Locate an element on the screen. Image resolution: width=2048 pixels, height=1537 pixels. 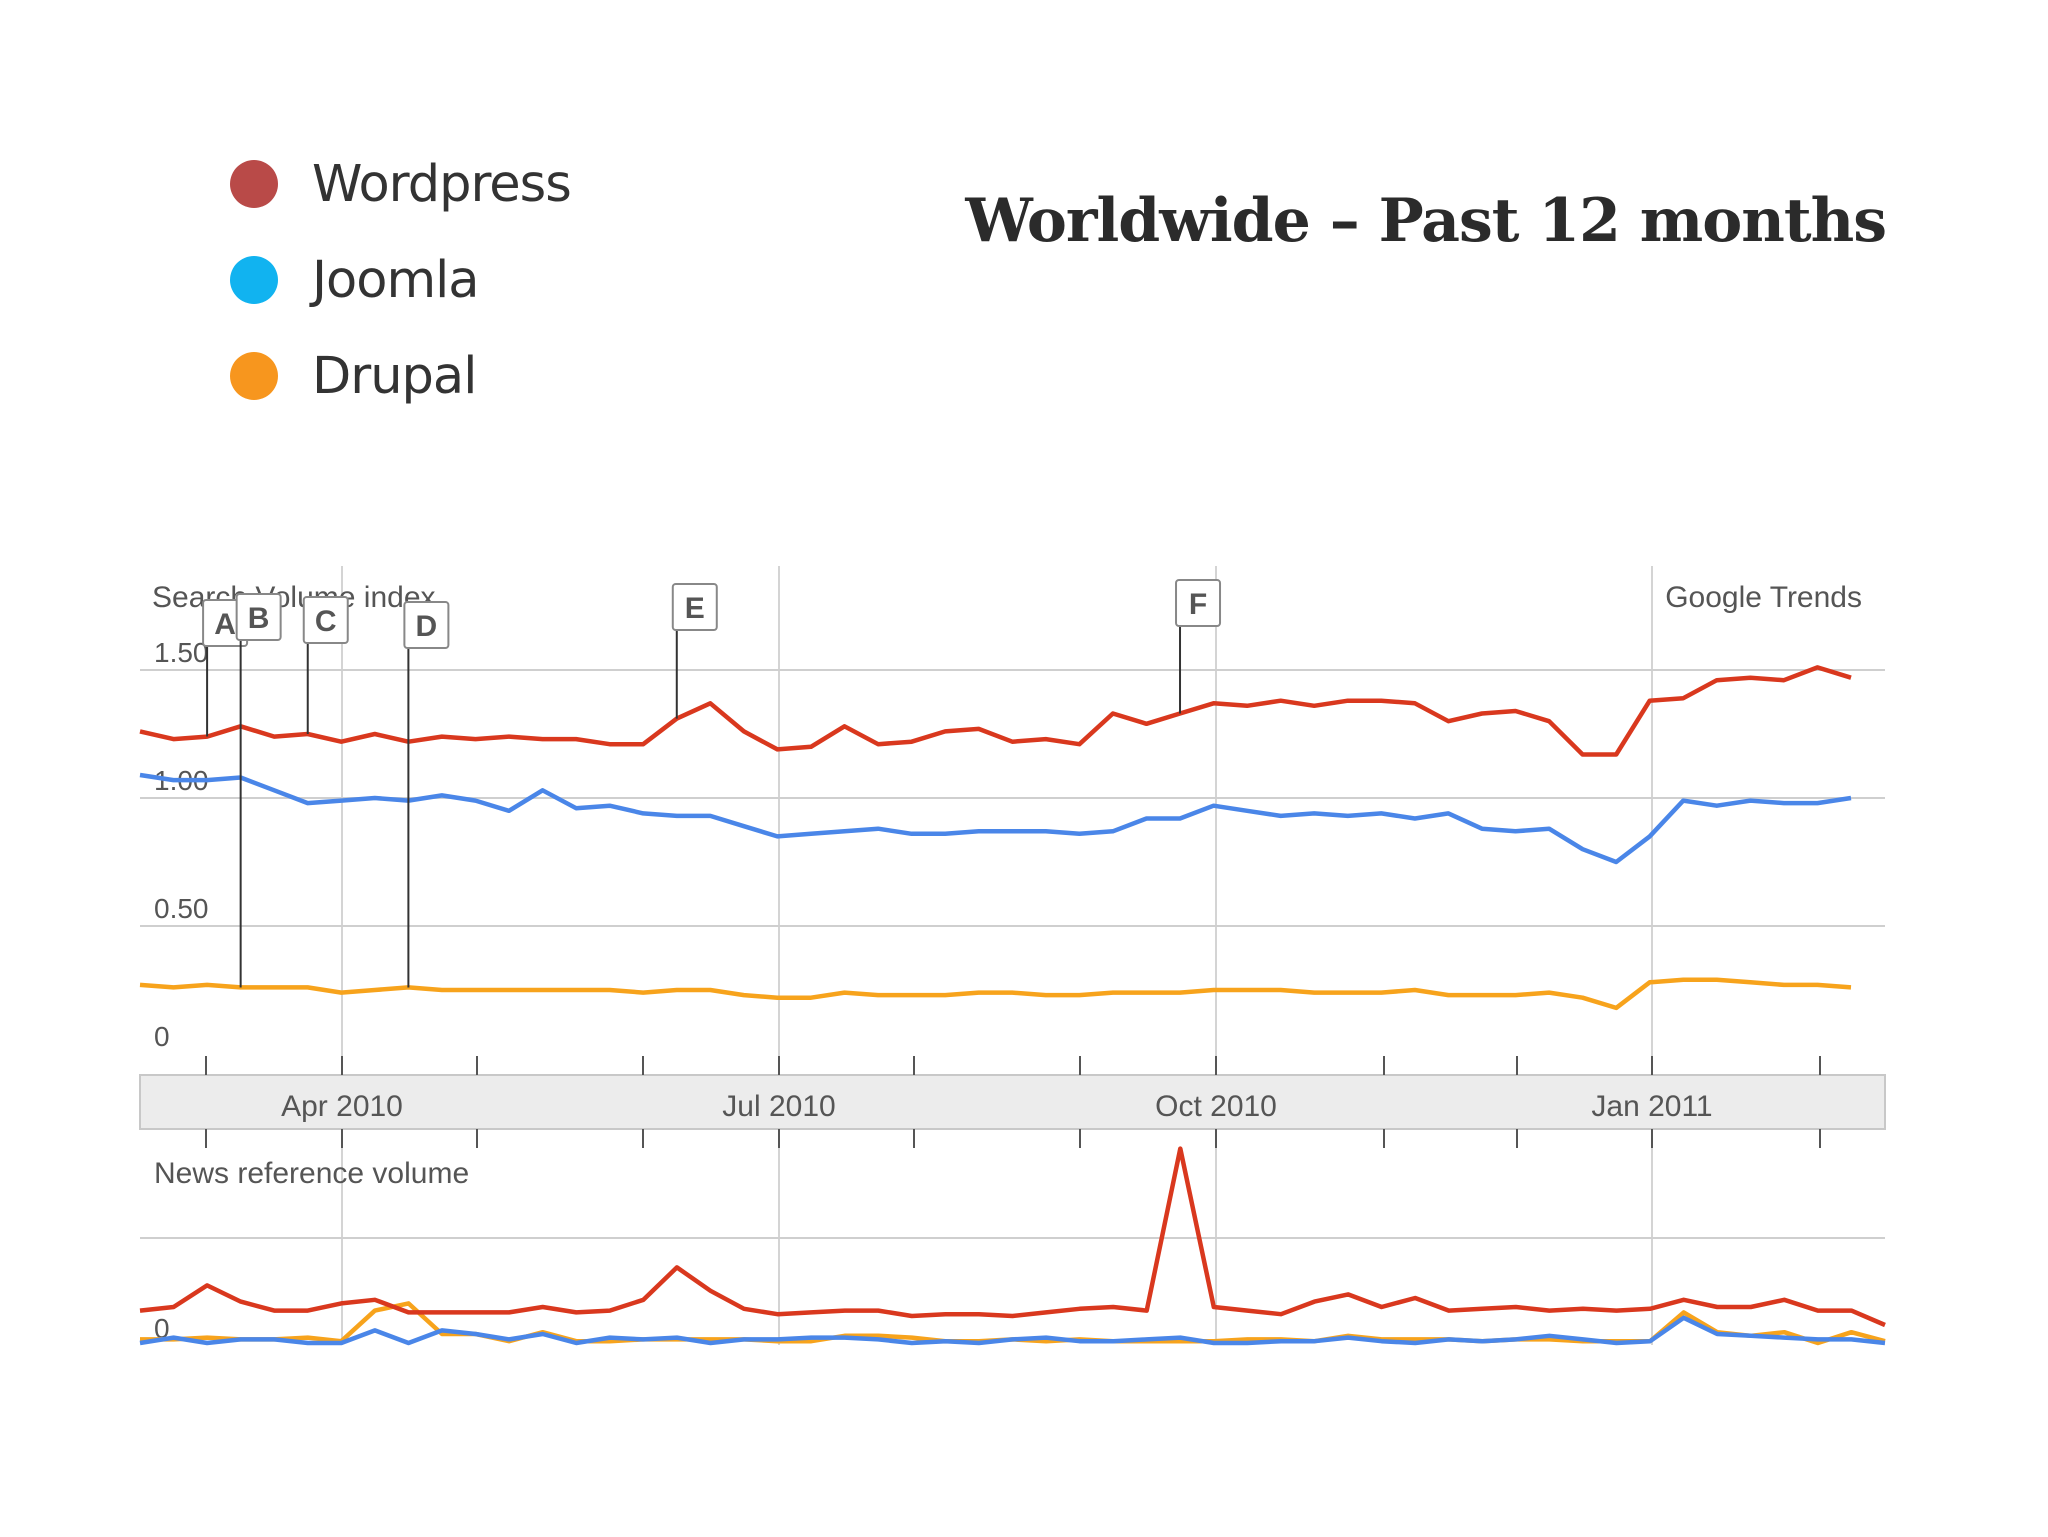
main-chart-title: Search Volume index is located at coordinates (294, 597).